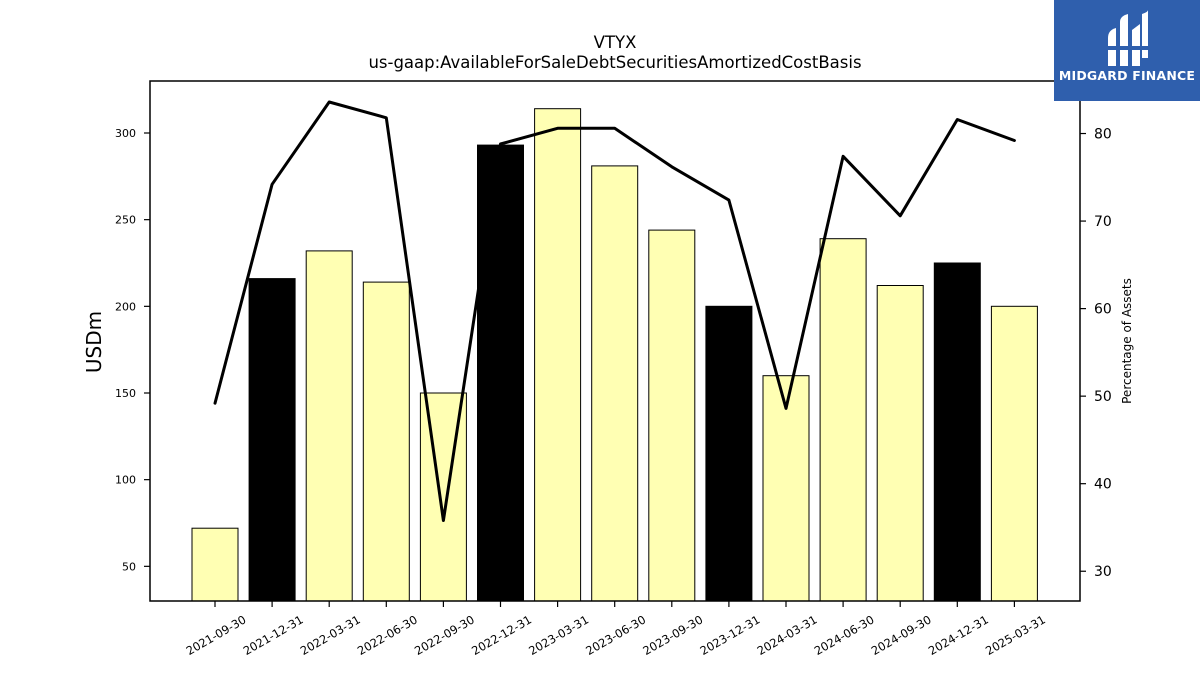 The image size is (1200, 675). Describe the element at coordinates (125, 306) in the screenshot. I see `y-tick-label-200: 200` at that location.